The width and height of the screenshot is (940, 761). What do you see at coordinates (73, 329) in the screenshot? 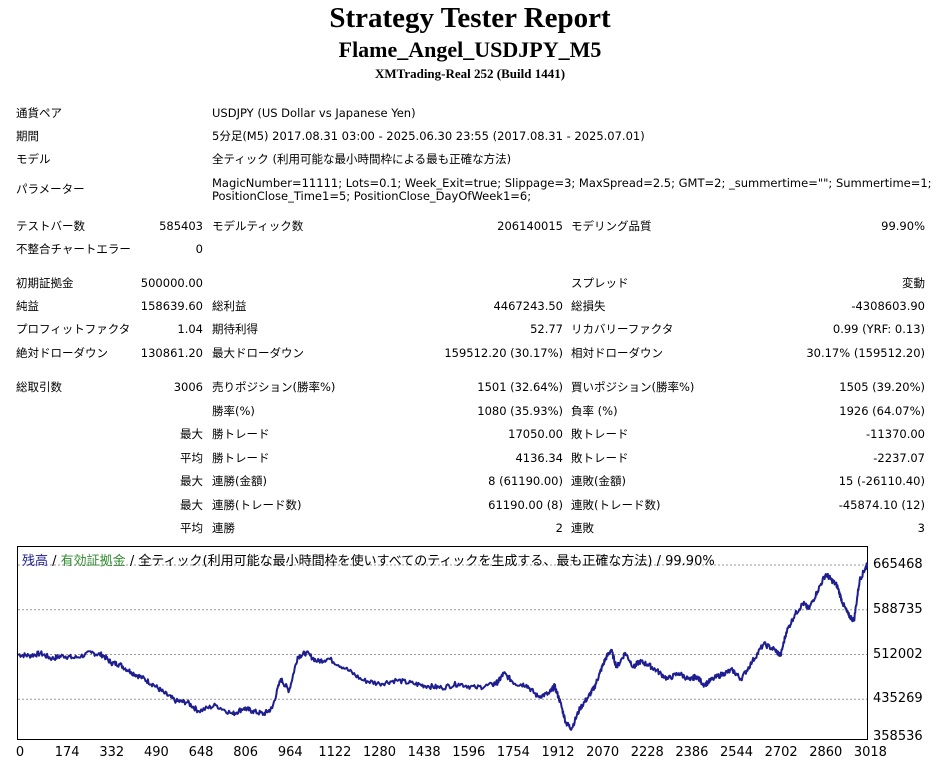
I see `profit-factor-label: プロフィットファクタ` at bounding box center [73, 329].